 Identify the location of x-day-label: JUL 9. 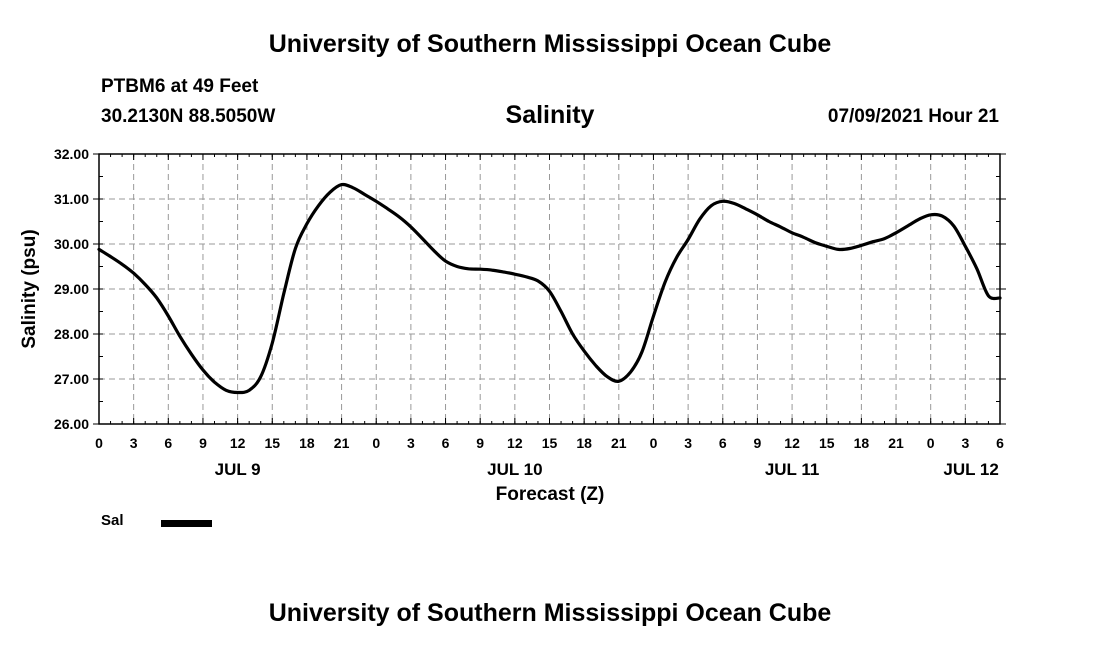
(238, 469).